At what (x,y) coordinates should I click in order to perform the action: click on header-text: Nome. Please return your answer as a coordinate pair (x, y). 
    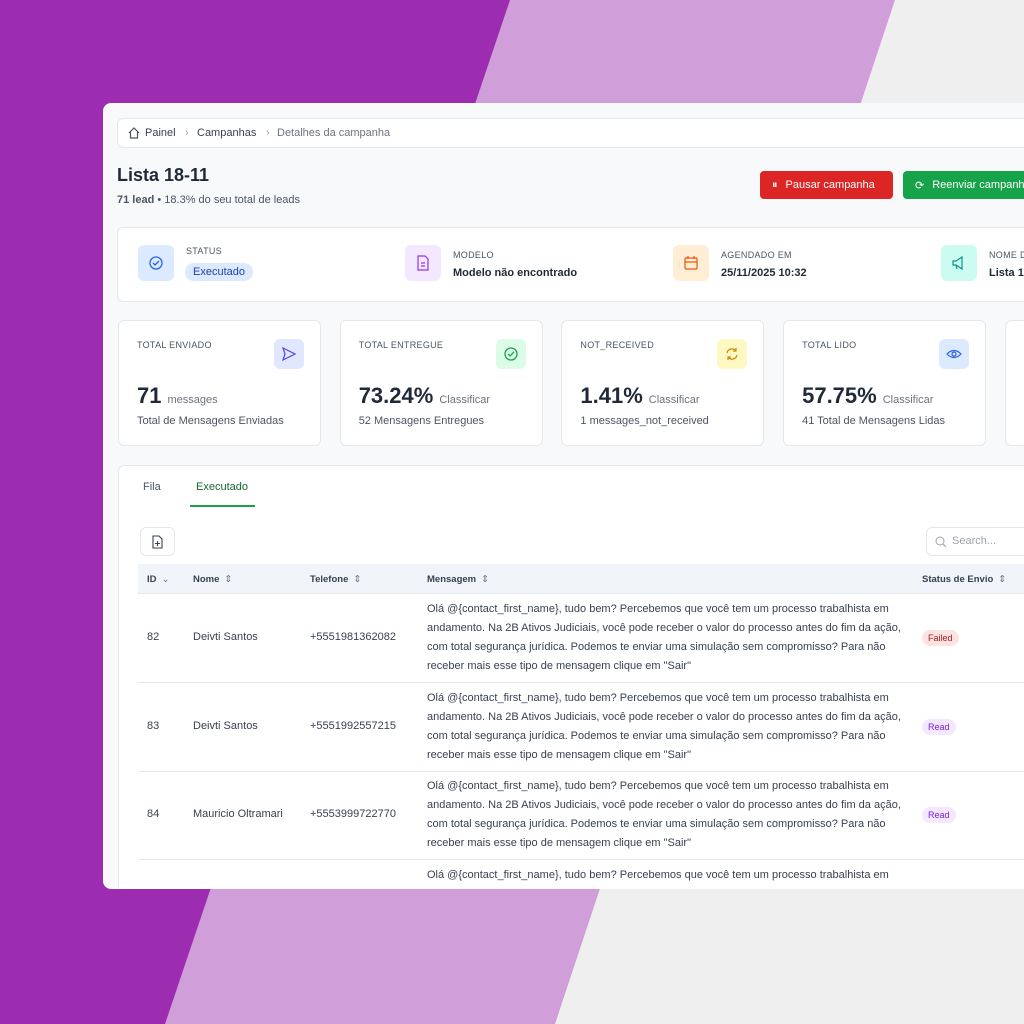
    Looking at the image, I should click on (206, 579).